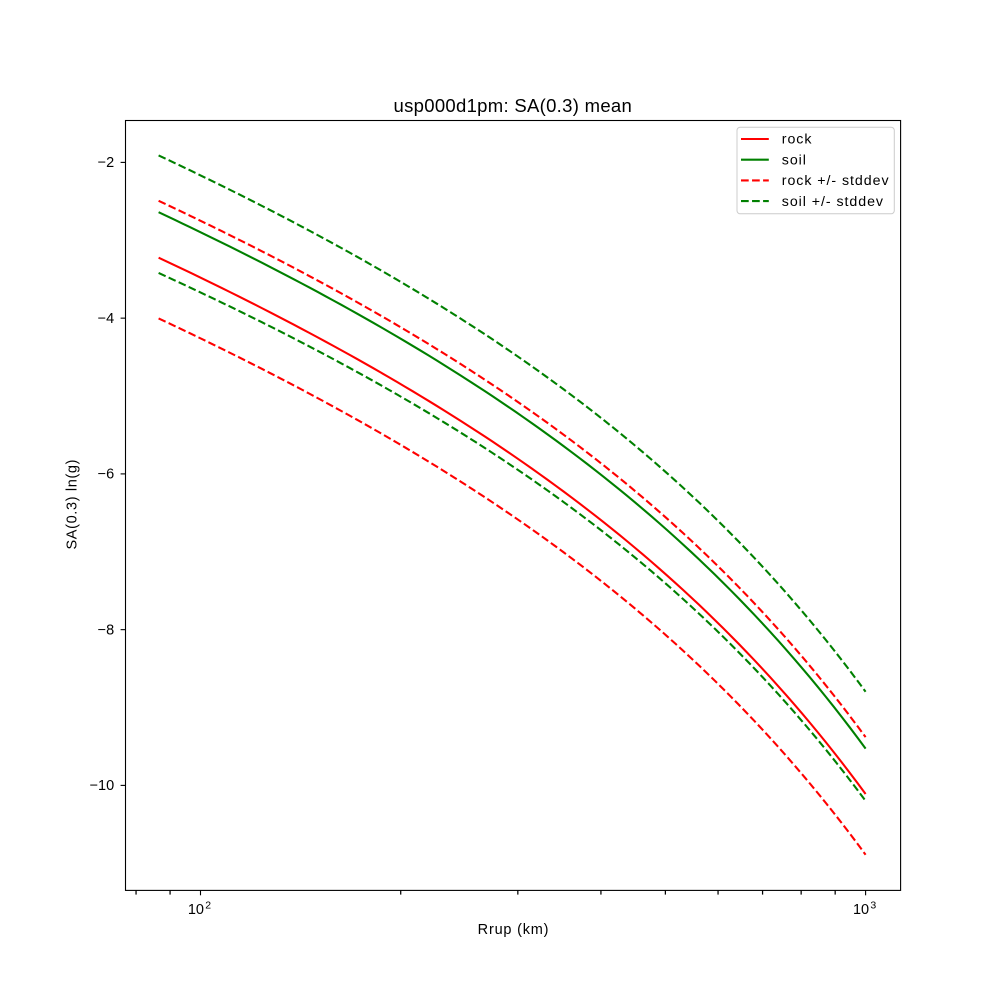 The width and height of the screenshot is (1000, 1005). What do you see at coordinates (106, 163) in the screenshot?
I see `svg-text: −2` at bounding box center [106, 163].